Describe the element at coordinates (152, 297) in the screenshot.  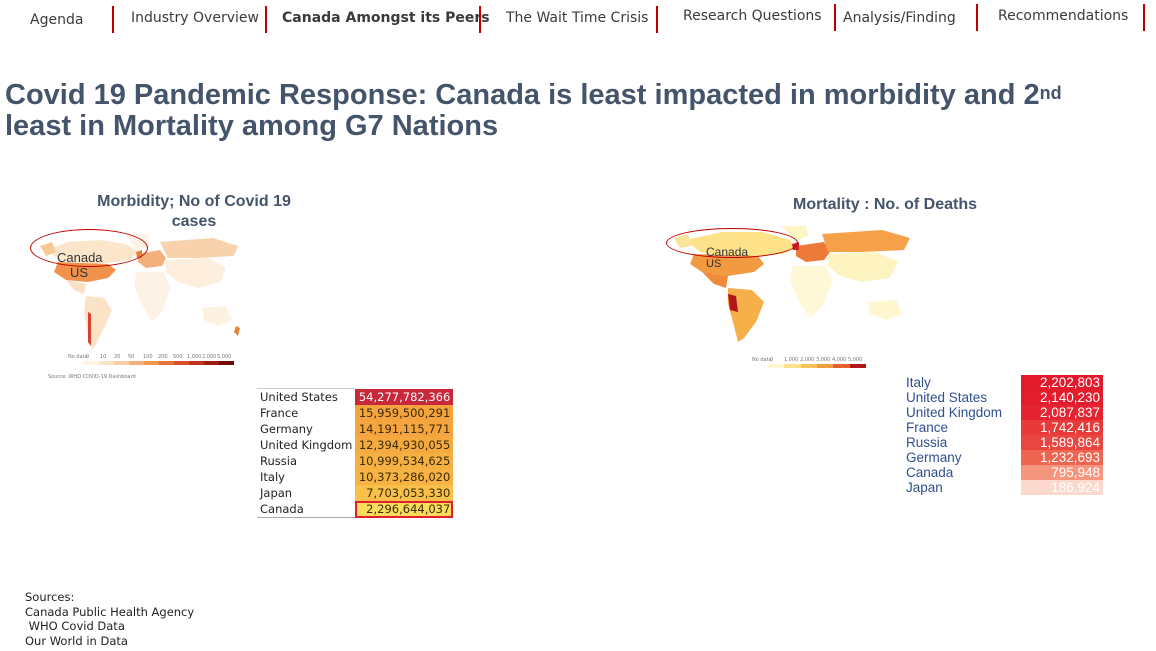
I see `morbidity-map-africa` at that location.